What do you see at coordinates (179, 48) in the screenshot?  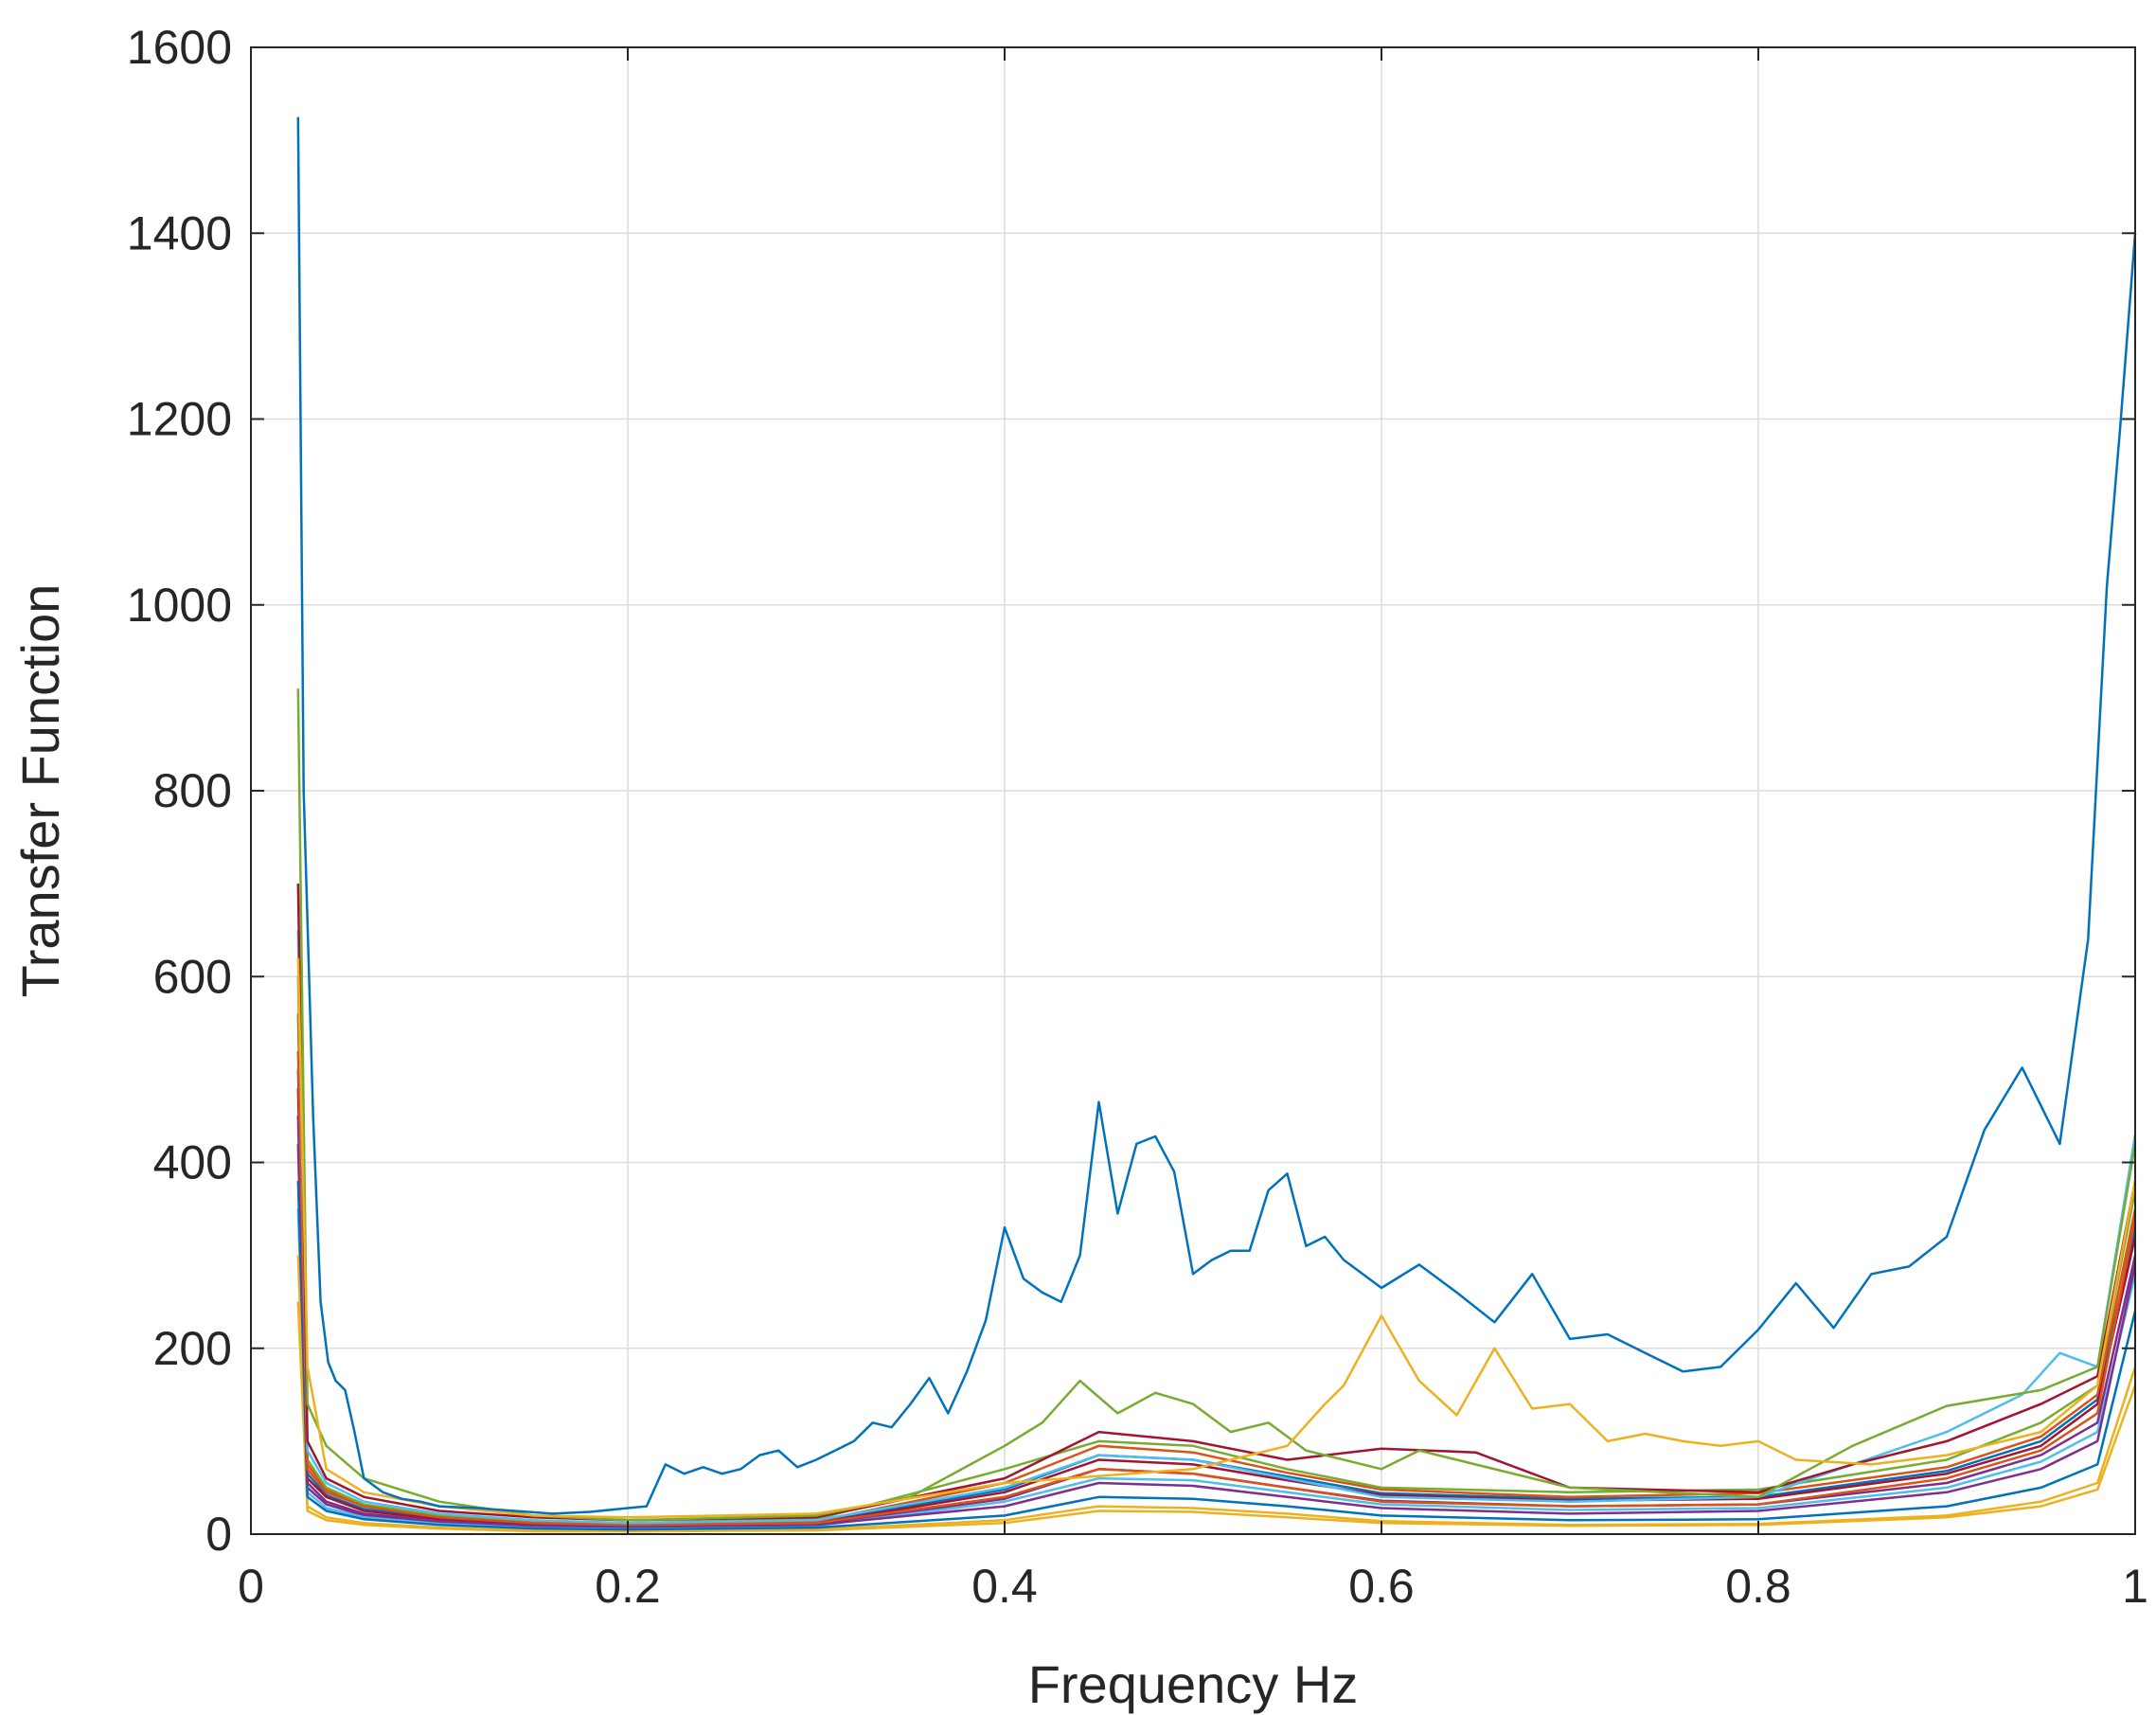 I see `y-tick-label: 1600` at bounding box center [179, 48].